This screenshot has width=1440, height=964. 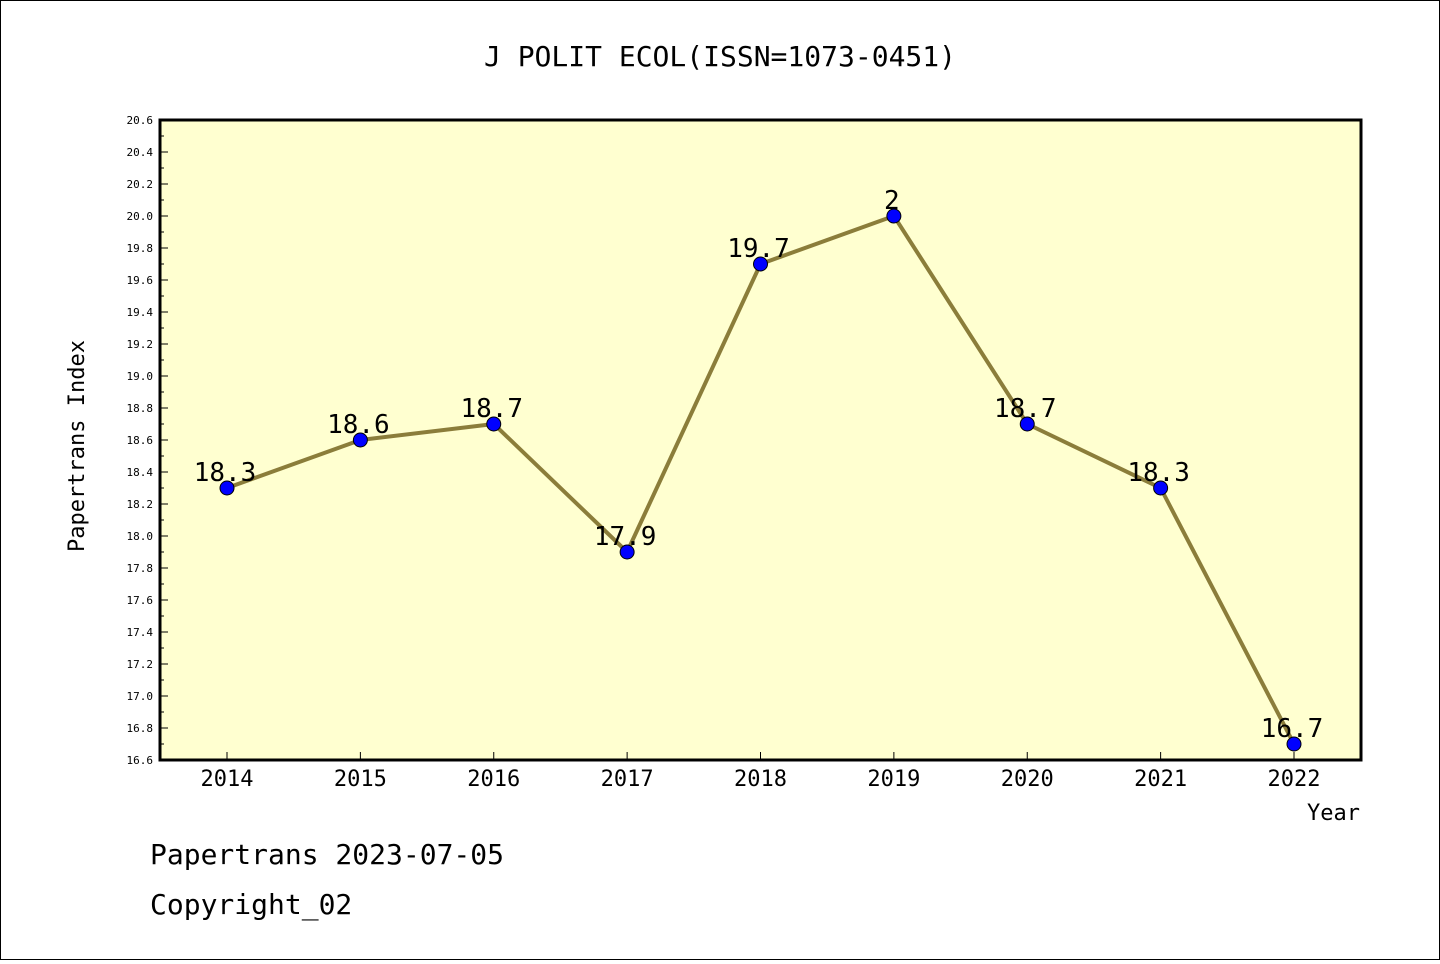 I want to click on data-label: 17.9, so click(x=625, y=537).